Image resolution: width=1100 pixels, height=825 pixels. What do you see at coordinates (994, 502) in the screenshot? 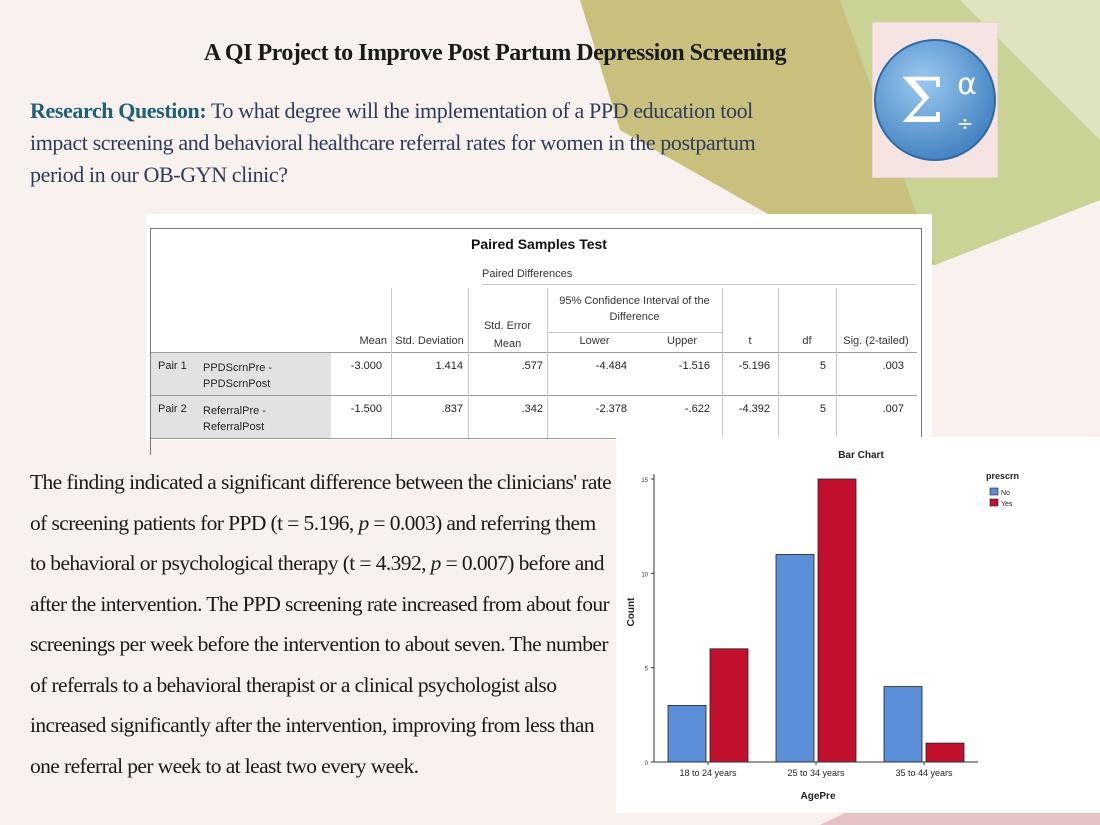
I see `legend-swatch-yes` at bounding box center [994, 502].